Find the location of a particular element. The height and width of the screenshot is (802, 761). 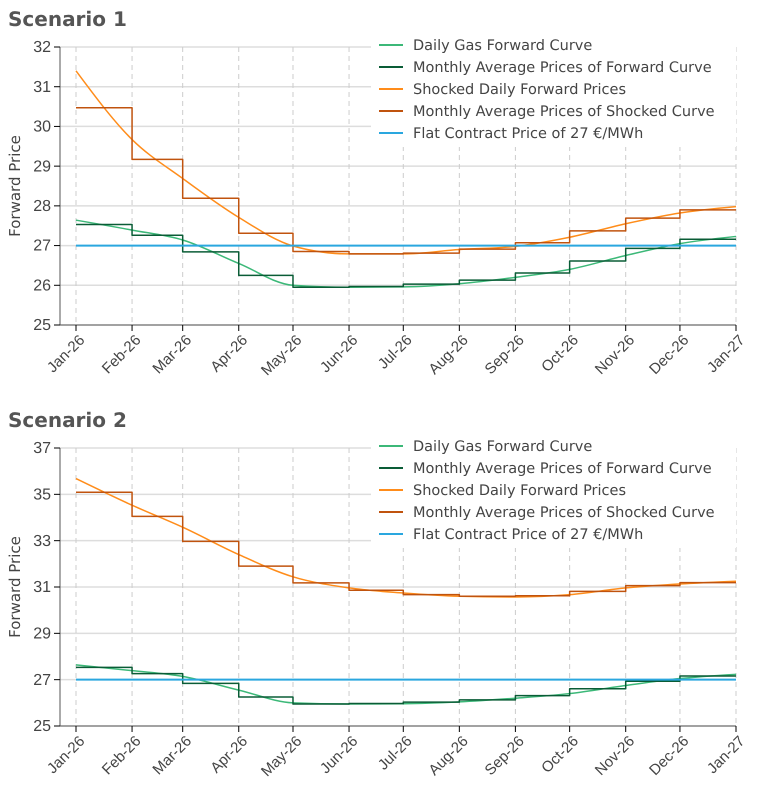

chart-title: Scenario 2 is located at coordinates (67, 420).